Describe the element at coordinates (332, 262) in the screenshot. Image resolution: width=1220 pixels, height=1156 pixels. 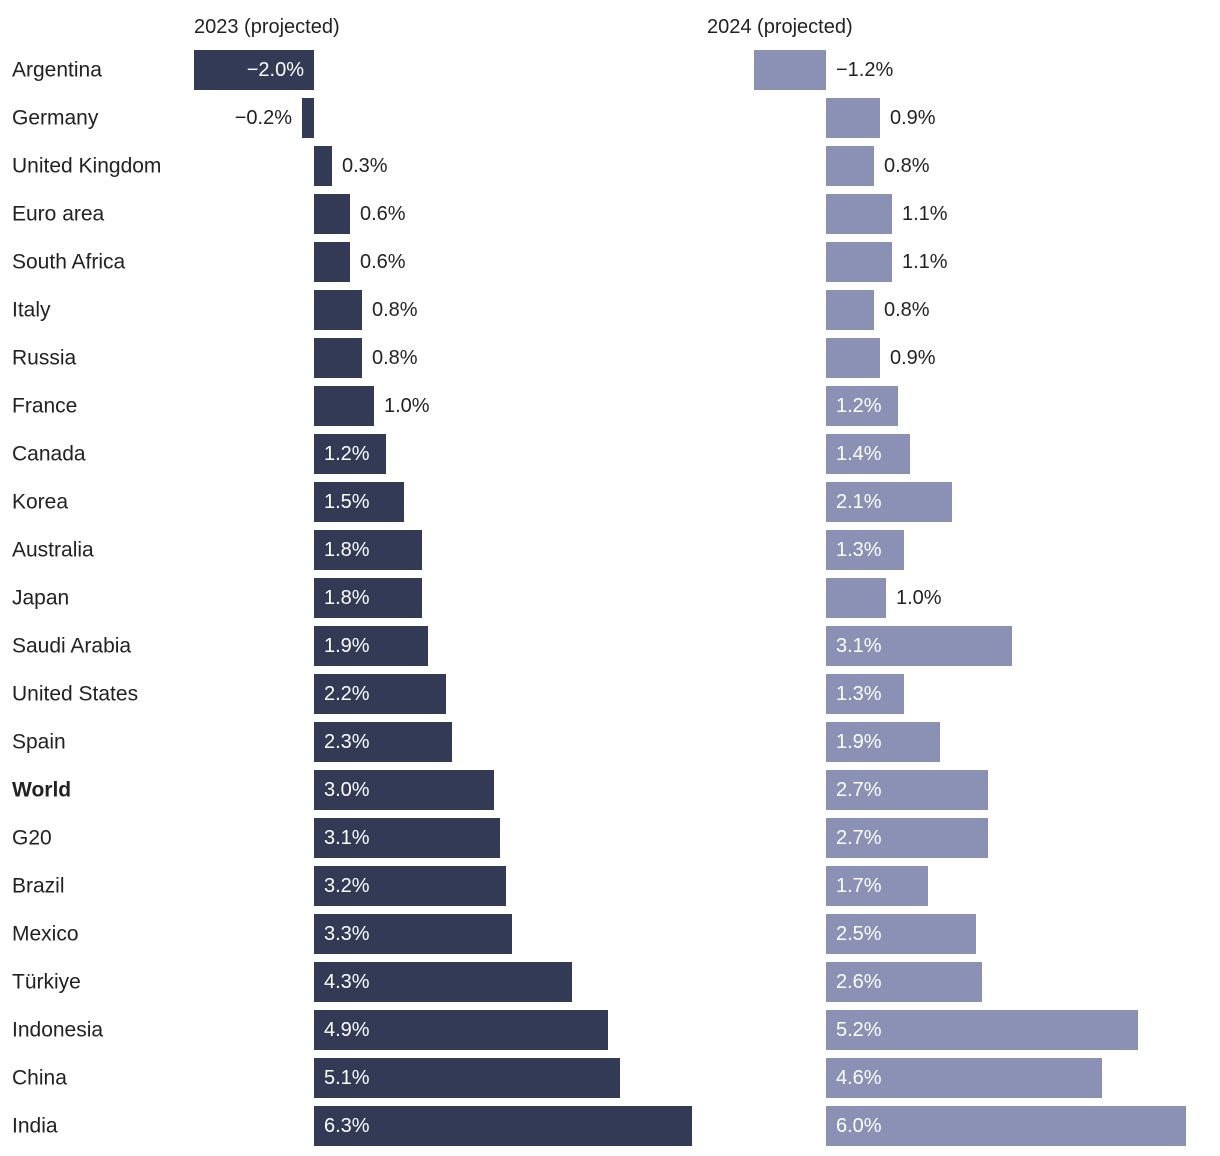
I see `bar-2023-south-africa` at that location.